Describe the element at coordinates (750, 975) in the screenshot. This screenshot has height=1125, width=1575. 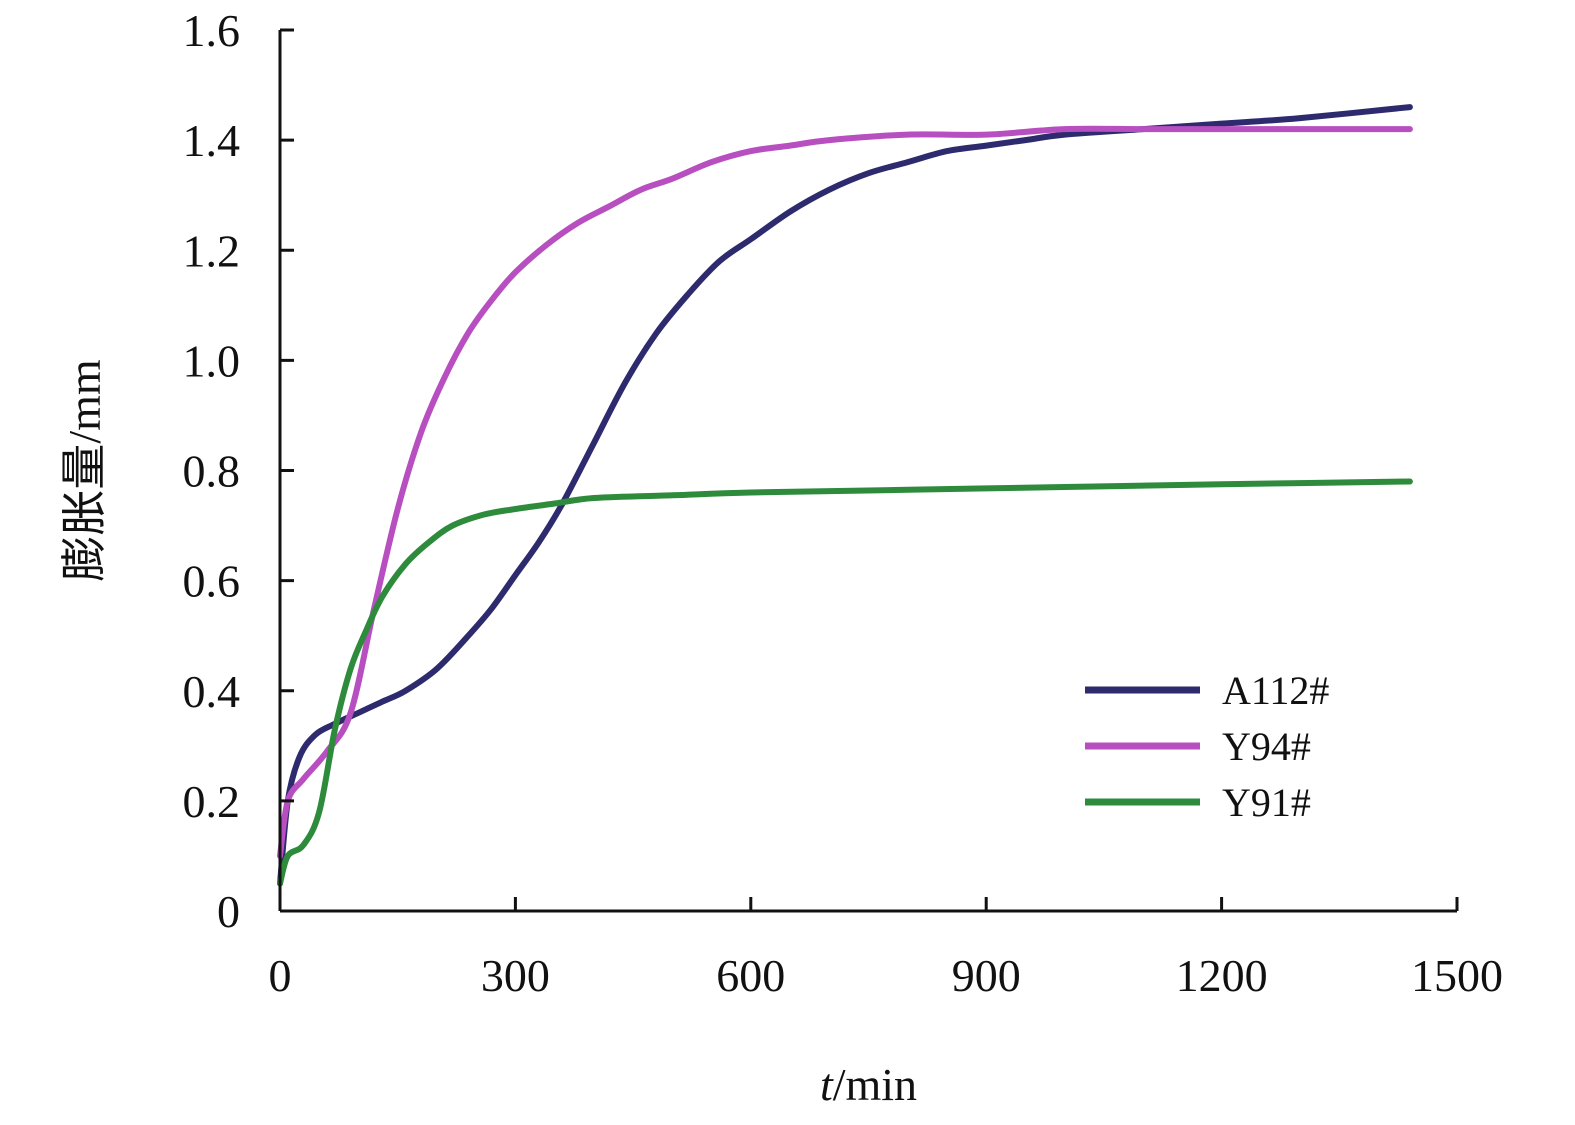
I see `x-tick-label: 600` at that location.